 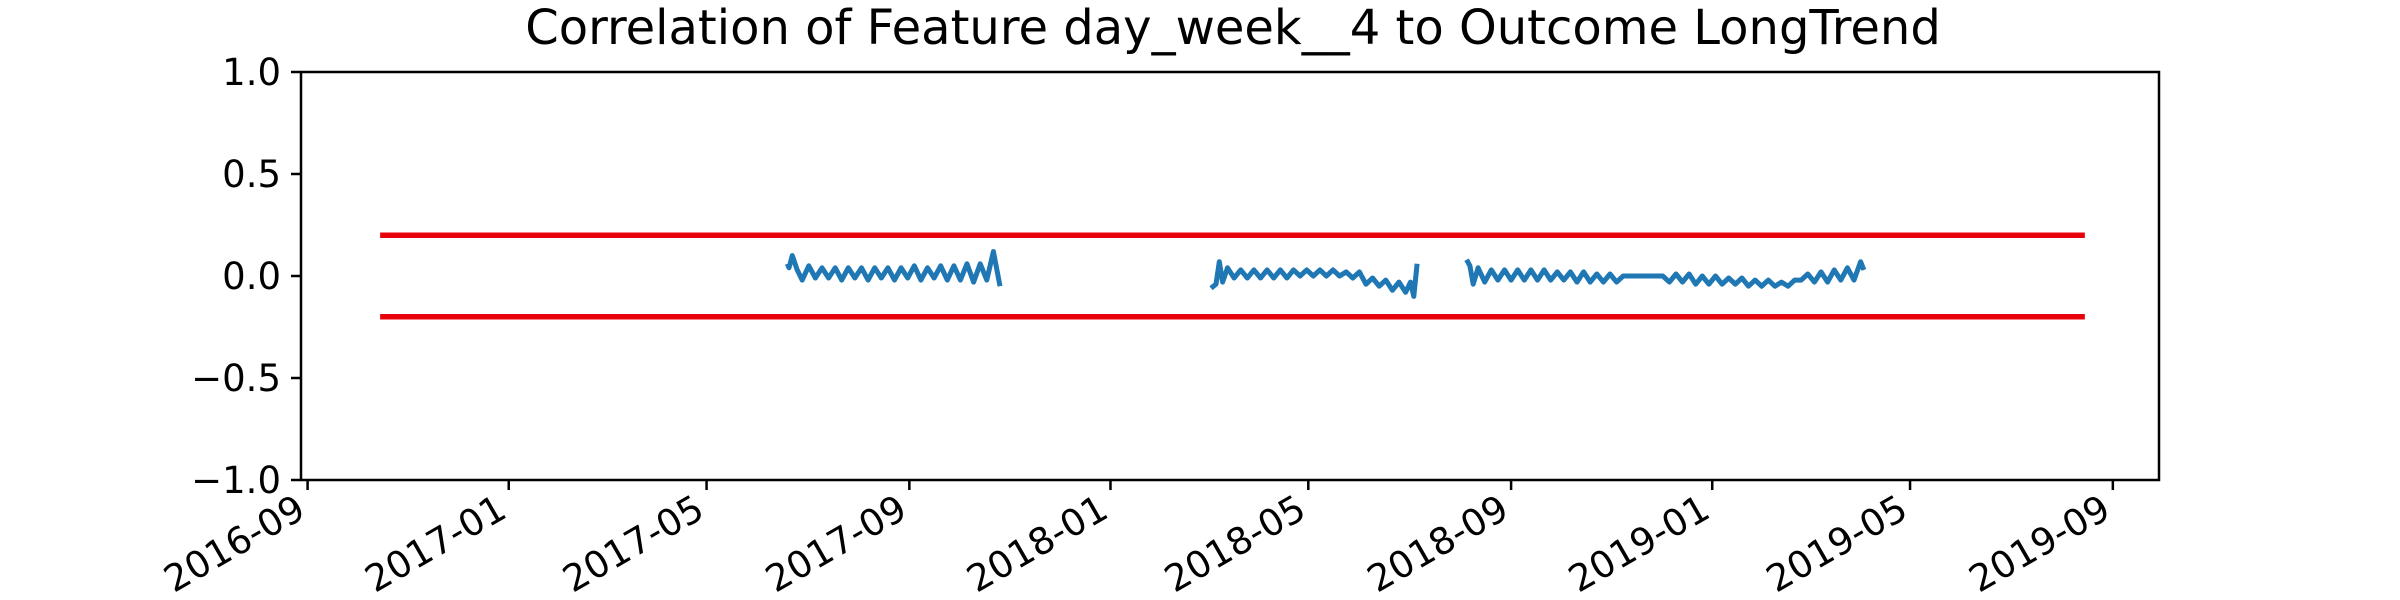 I want to click on x-tick-label: 2017-05, so click(x=633, y=543).